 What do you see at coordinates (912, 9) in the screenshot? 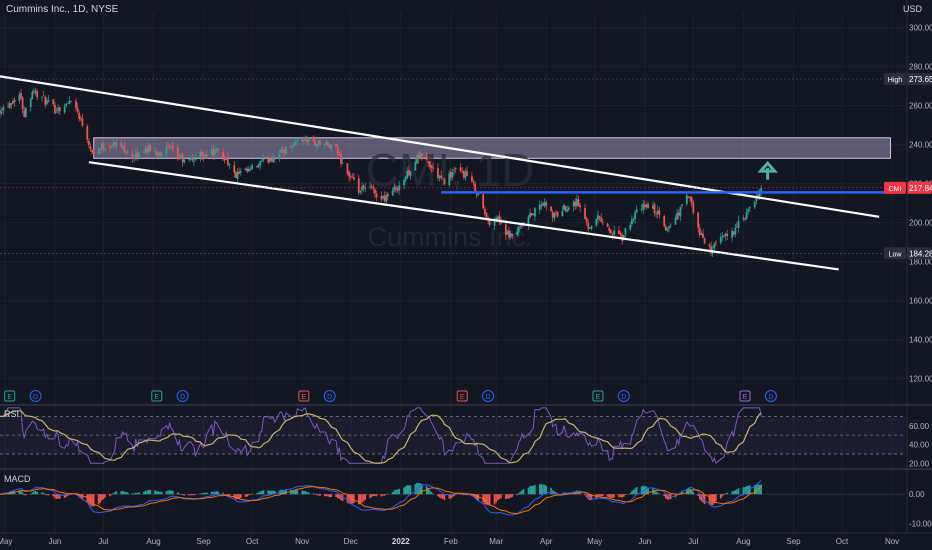
I see `currency-label: USD` at bounding box center [912, 9].